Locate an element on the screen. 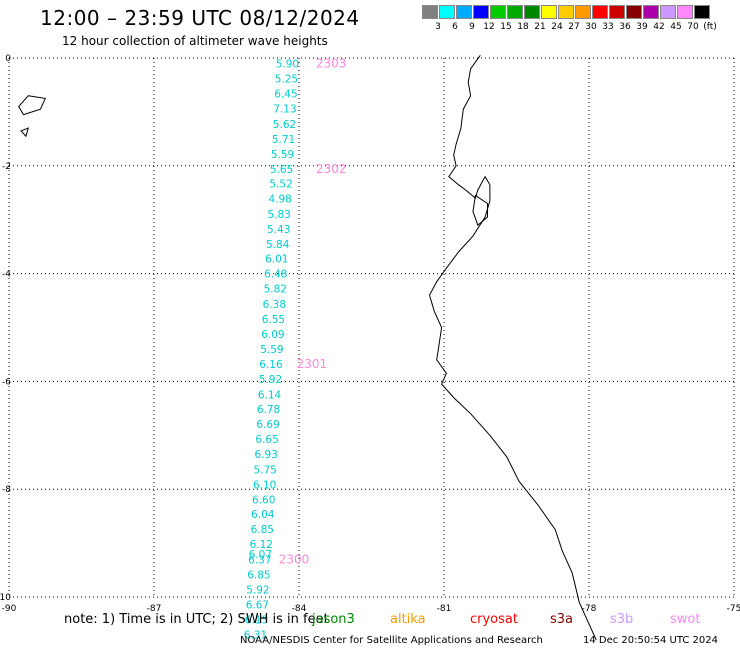 This screenshot has width=740, height=650. wave-height-value: 6.93 is located at coordinates (265, 455).